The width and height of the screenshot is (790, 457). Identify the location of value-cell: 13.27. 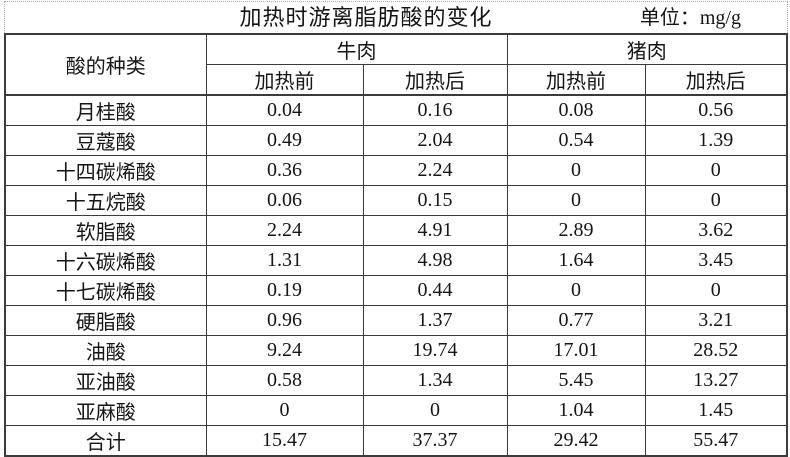
(716, 380).